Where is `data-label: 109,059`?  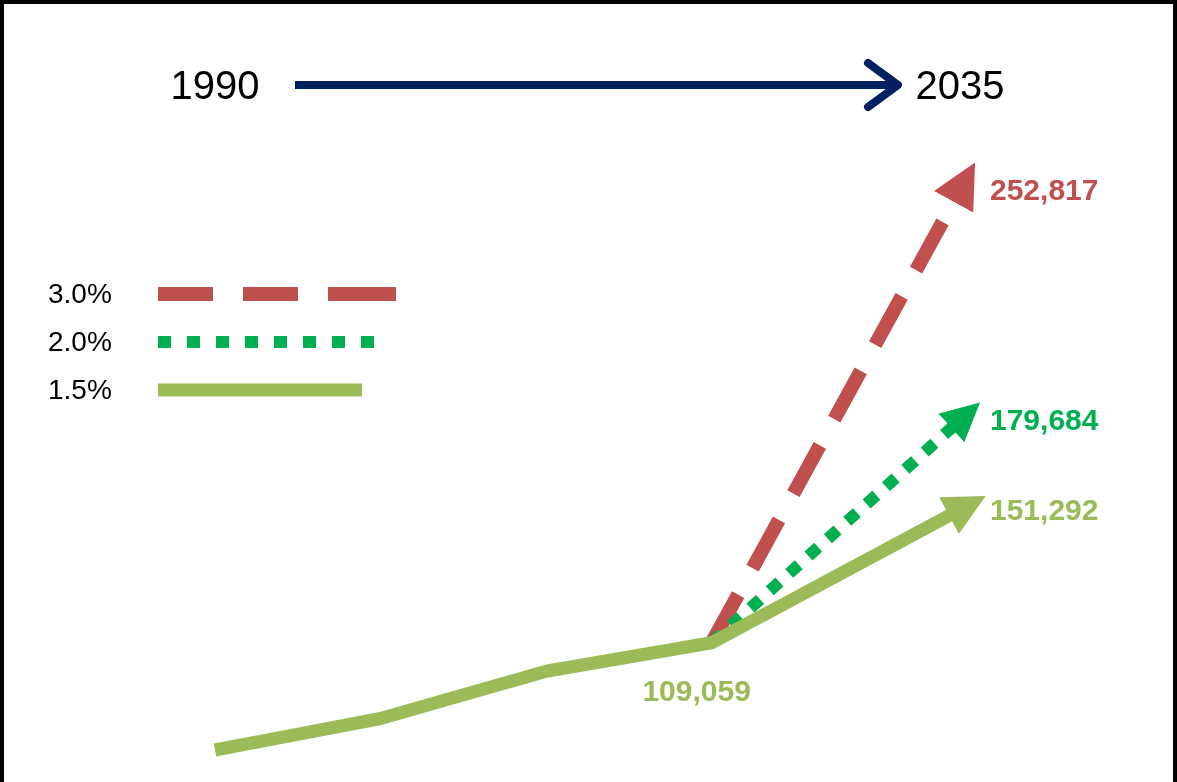
data-label: 109,059 is located at coordinates (696, 690).